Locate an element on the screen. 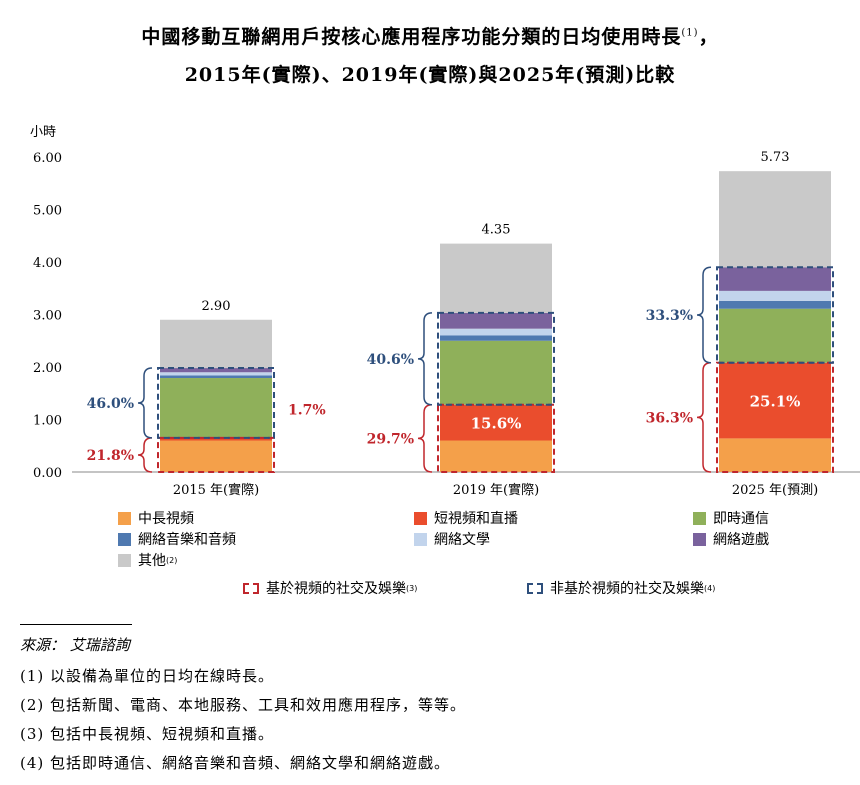  chart-title-text: 中國移動互聯網用戶按核心應用程序功能分類的日均使用時長 is located at coordinates (411, 37).